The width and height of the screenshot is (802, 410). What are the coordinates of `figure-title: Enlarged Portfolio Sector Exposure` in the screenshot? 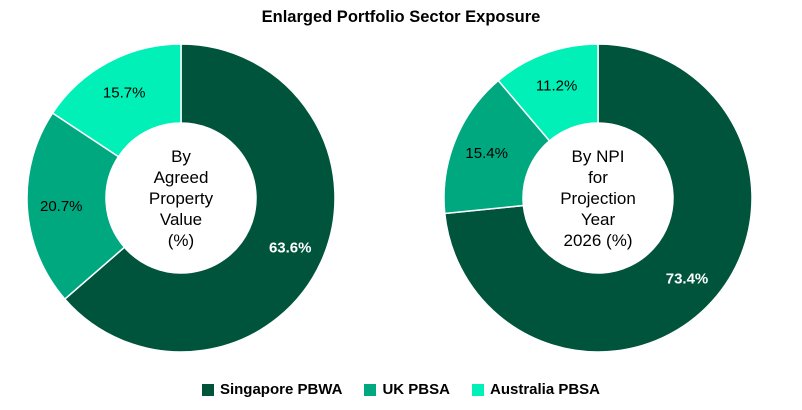 It's located at (401, 17).